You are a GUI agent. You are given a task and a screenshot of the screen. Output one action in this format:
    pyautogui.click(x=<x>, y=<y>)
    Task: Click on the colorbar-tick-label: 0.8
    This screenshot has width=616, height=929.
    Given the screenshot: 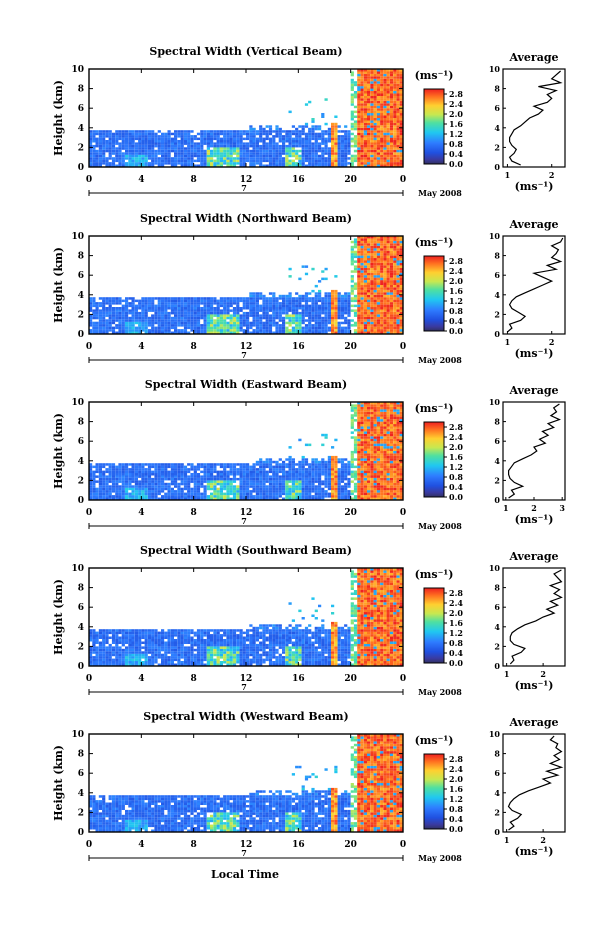 What is the action you would take?
    pyautogui.click(x=456, y=311)
    